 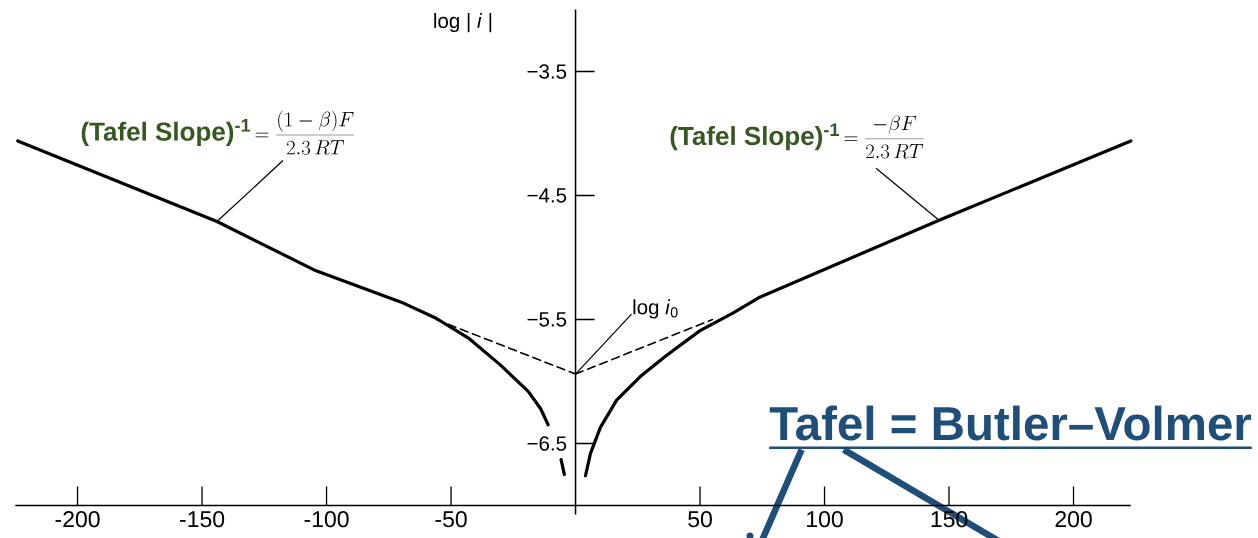 I want to click on x-tick-label: 200, so click(x=1073, y=519).